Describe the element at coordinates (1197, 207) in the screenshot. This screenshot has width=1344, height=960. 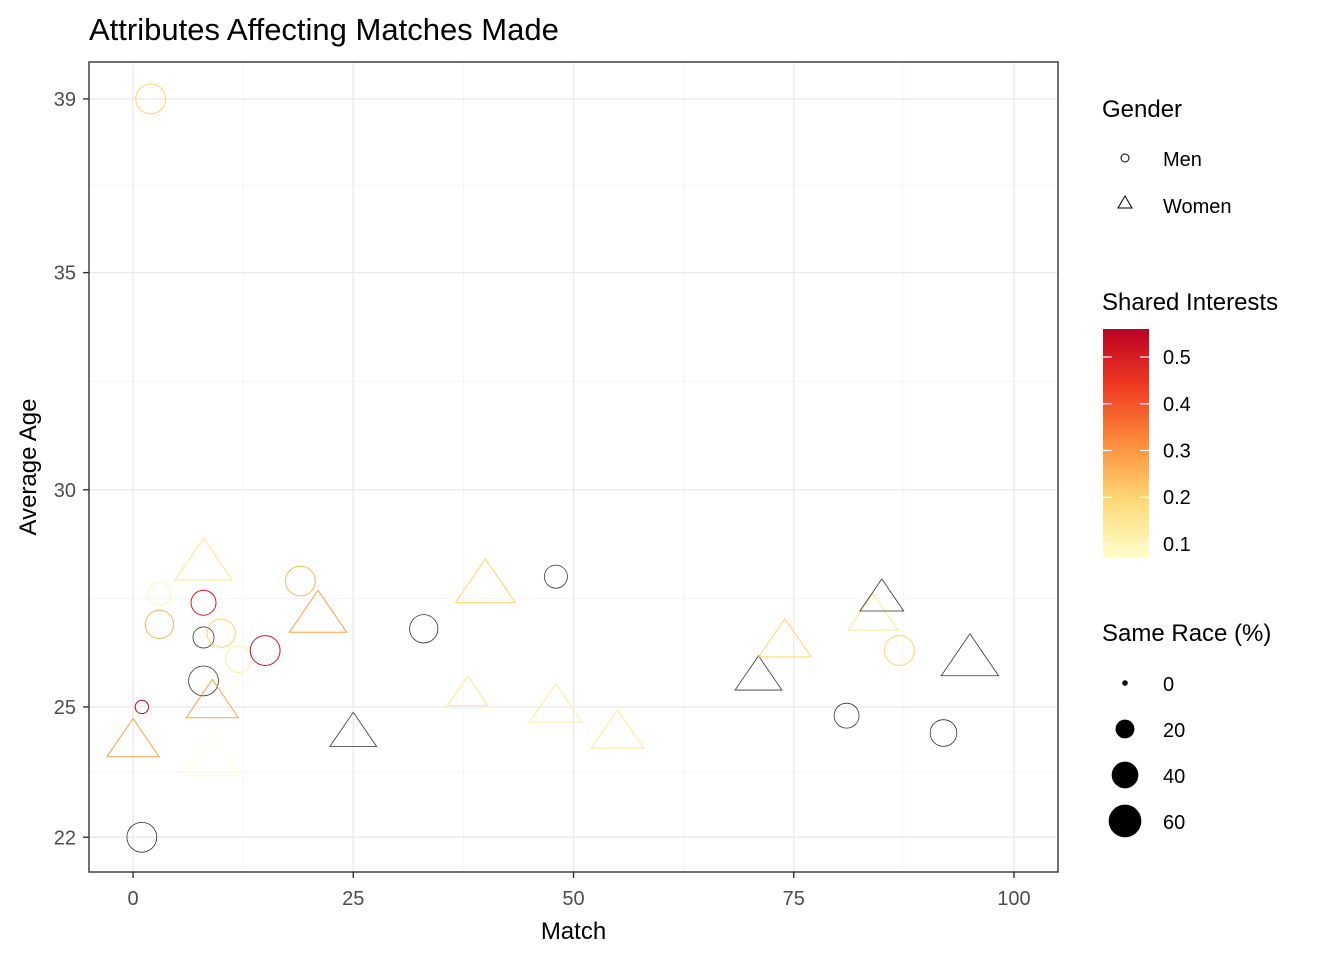
I see `legend-label-women: Women` at that location.